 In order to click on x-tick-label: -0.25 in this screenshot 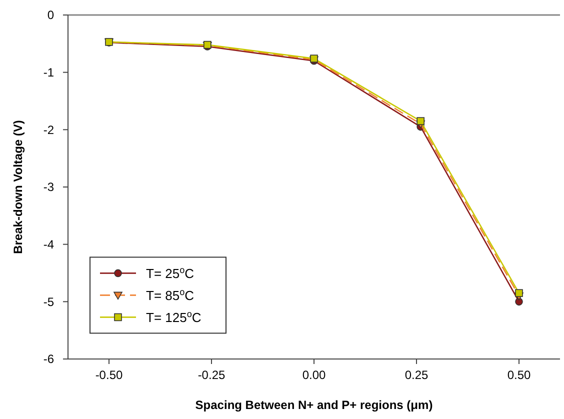, I will do `click(212, 375)`.